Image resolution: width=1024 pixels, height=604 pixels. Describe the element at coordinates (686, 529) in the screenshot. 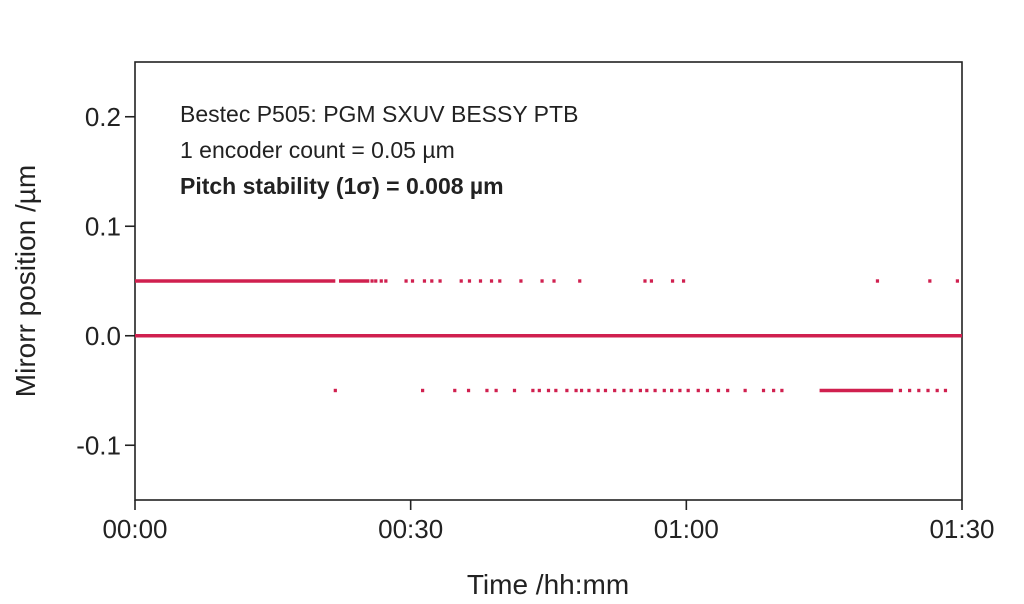

I see `x-tick-label: 01:00` at that location.